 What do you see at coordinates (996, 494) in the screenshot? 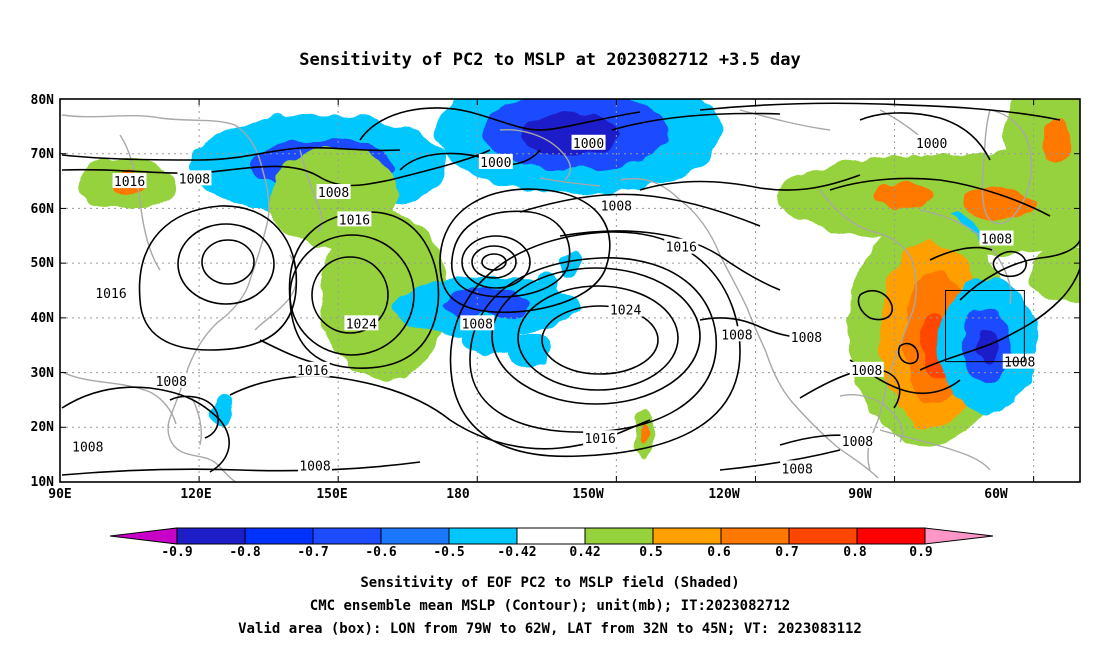
I see `lon-label: 60W` at bounding box center [996, 494].